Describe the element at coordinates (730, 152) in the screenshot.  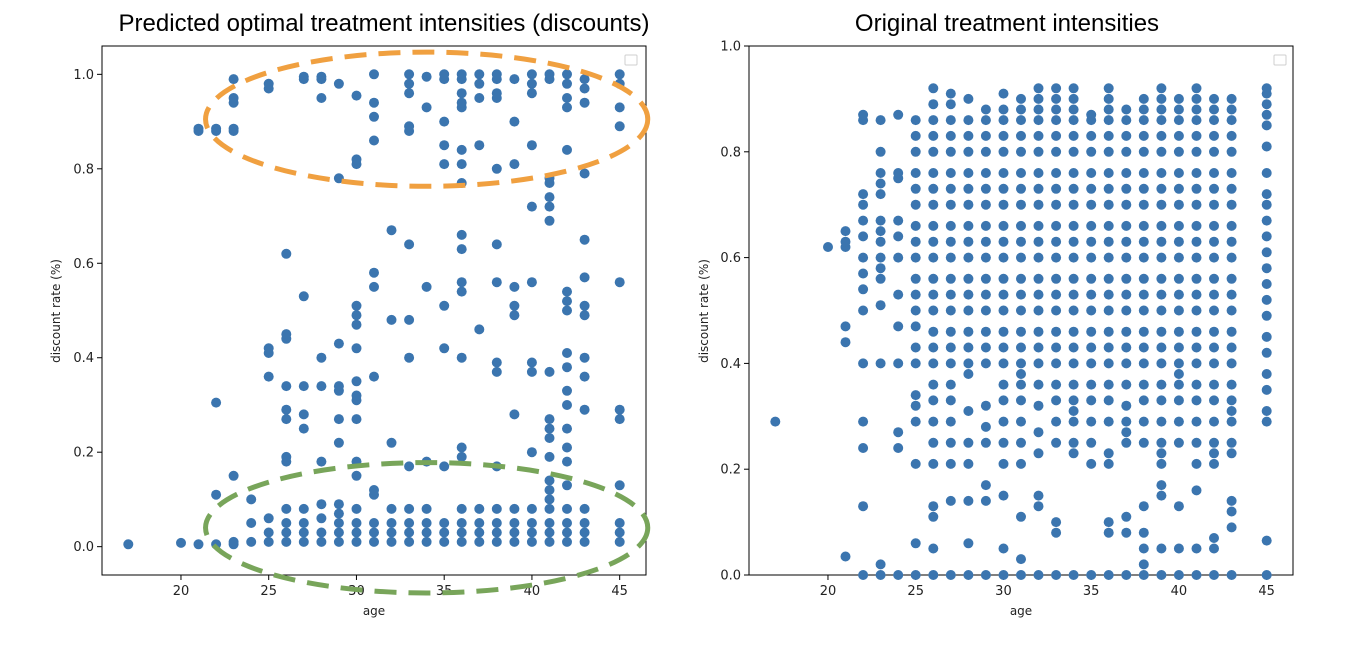
I see `right-y-tick-label: 0.8` at that location.